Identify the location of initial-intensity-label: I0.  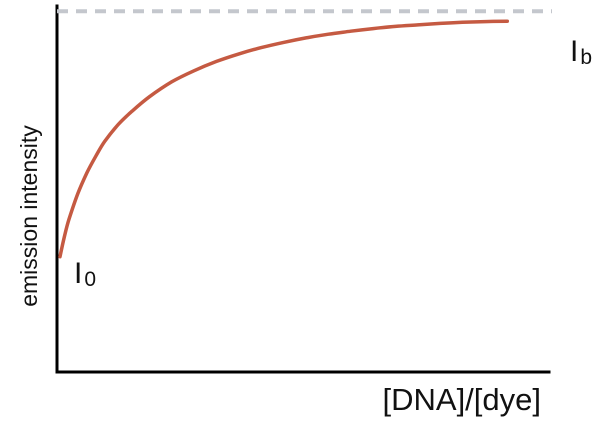
(85, 274).